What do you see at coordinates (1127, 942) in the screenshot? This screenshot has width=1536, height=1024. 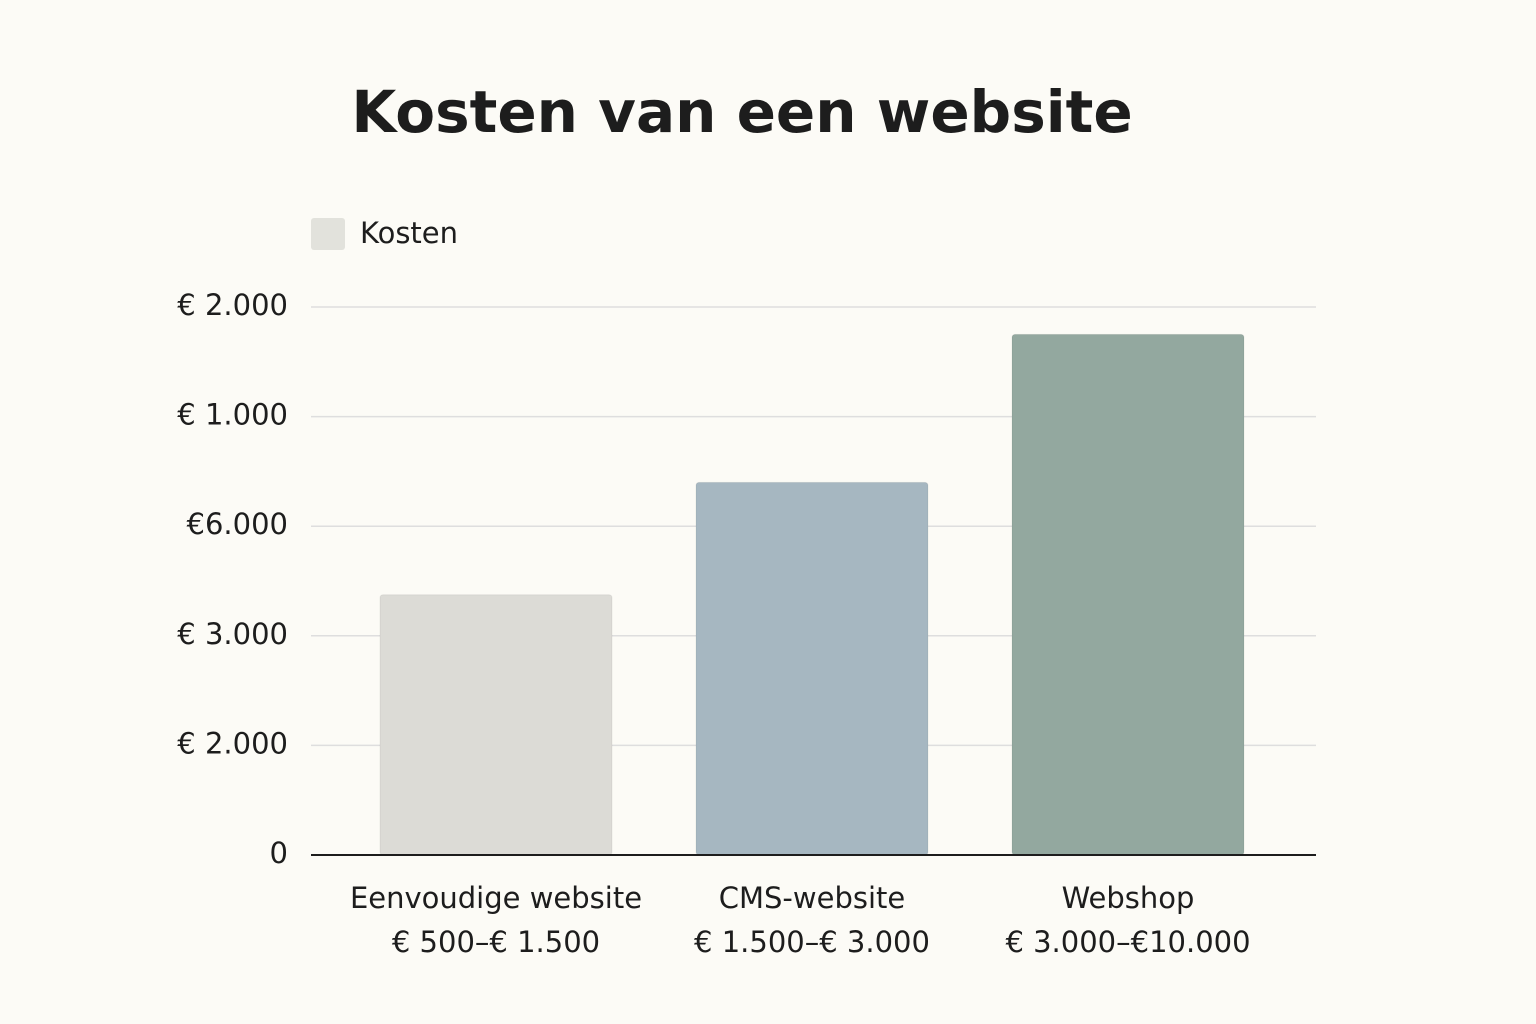 I see `x-tick-sublabel: € 3.000–€10.000` at bounding box center [1127, 942].